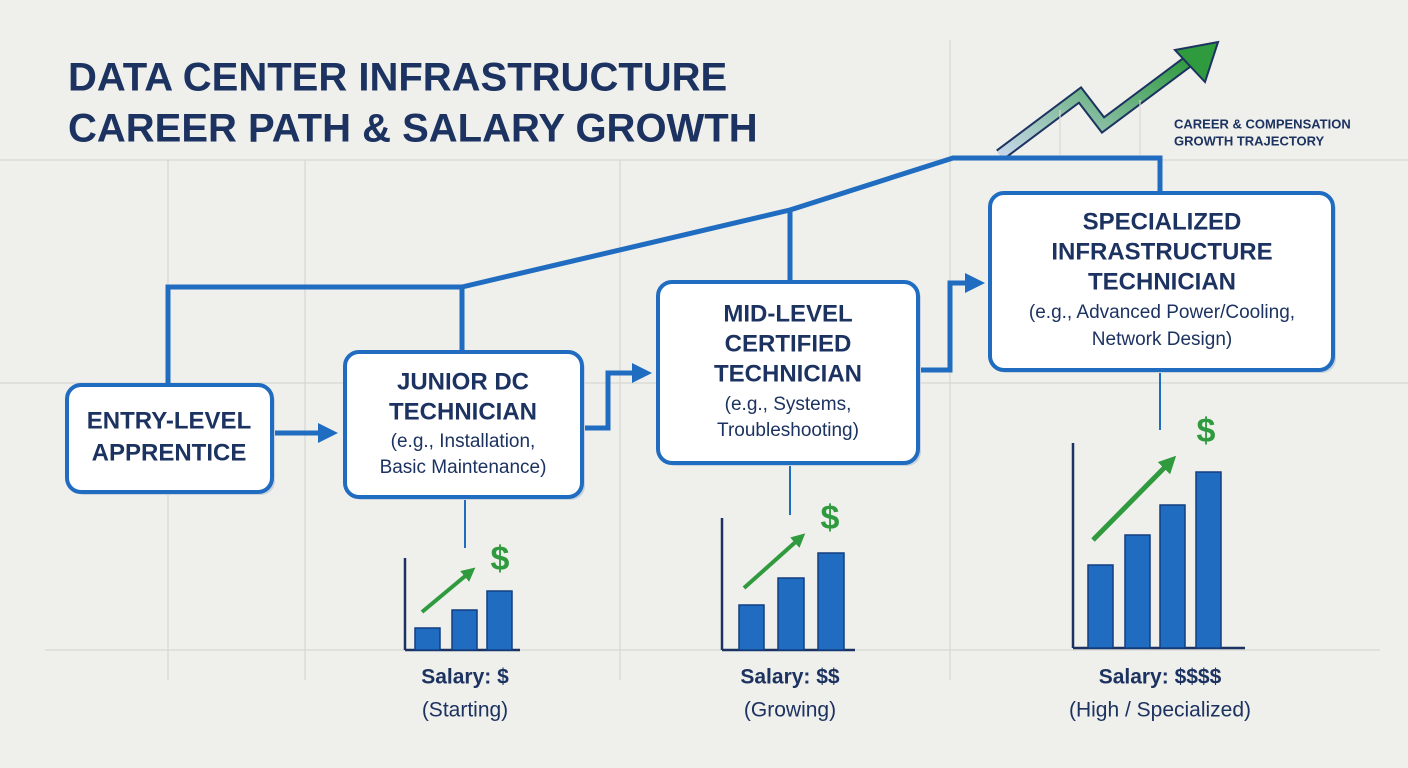 This screenshot has height=768, width=1408. What do you see at coordinates (1108, 100) in the screenshot?
I see `trend-arrow` at bounding box center [1108, 100].